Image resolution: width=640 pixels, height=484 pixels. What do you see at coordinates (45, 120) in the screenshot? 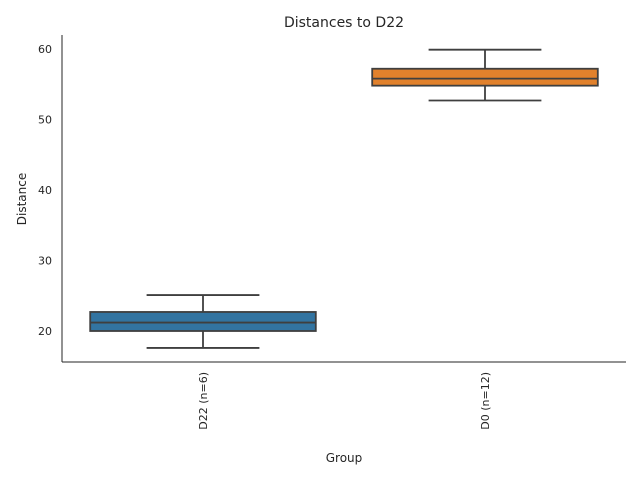
I see `y-tick-label: 50` at bounding box center [45, 120].